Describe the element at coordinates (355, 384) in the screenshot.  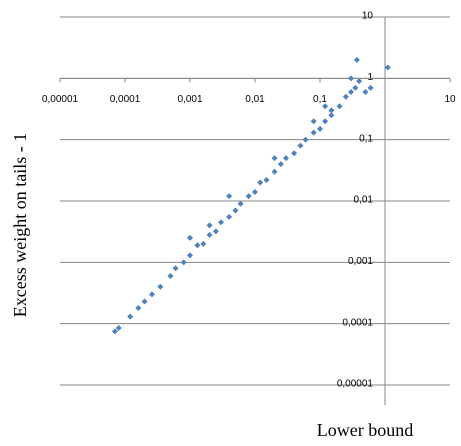
I see `y-tick-label: 0,00001` at that location.